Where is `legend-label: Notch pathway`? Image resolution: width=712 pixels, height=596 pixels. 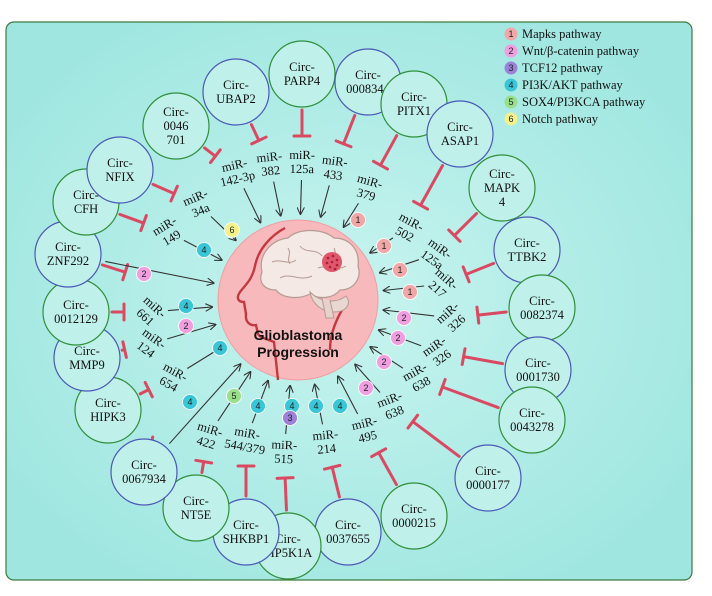 legend-label: Notch pathway is located at coordinates (560, 119).